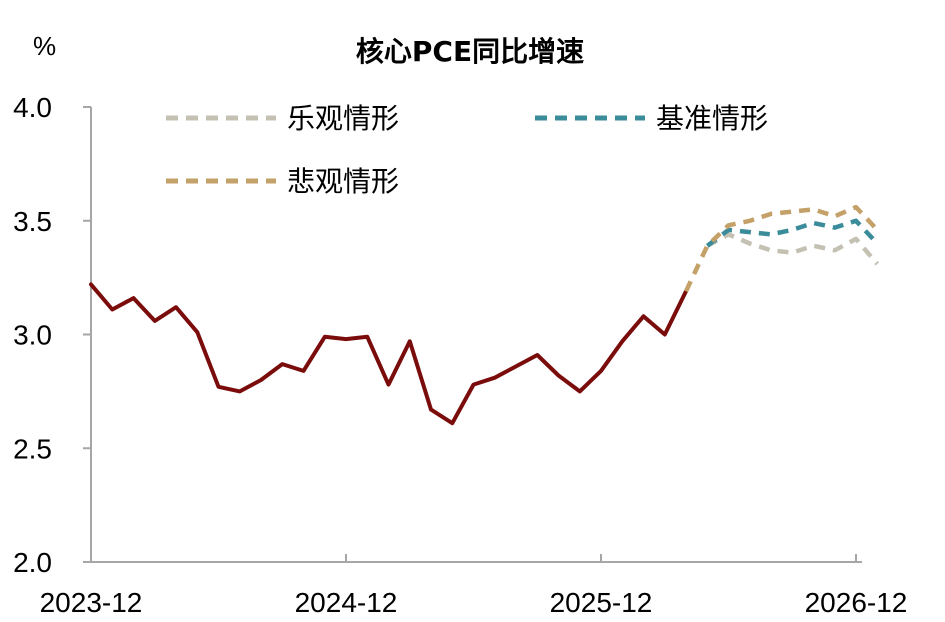 The height and width of the screenshot is (622, 945). What do you see at coordinates (651, 118) in the screenshot?
I see `legend-item: 基准情形` at bounding box center [651, 118].